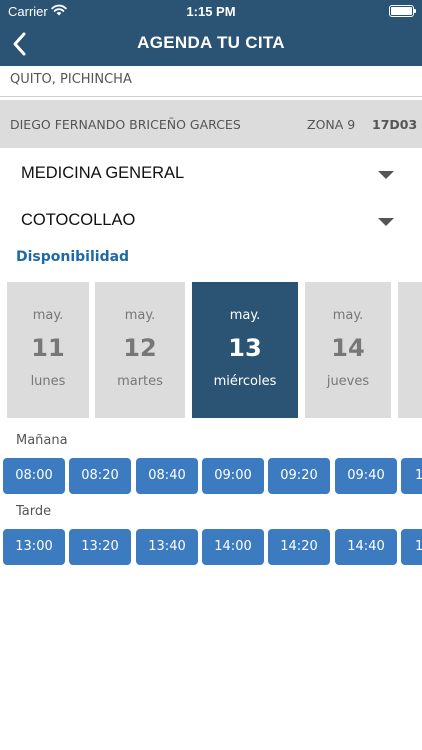 The width and height of the screenshot is (422, 750). What do you see at coordinates (71, 79) in the screenshot?
I see `location-label: QUITO, PICHINCHA` at bounding box center [71, 79].